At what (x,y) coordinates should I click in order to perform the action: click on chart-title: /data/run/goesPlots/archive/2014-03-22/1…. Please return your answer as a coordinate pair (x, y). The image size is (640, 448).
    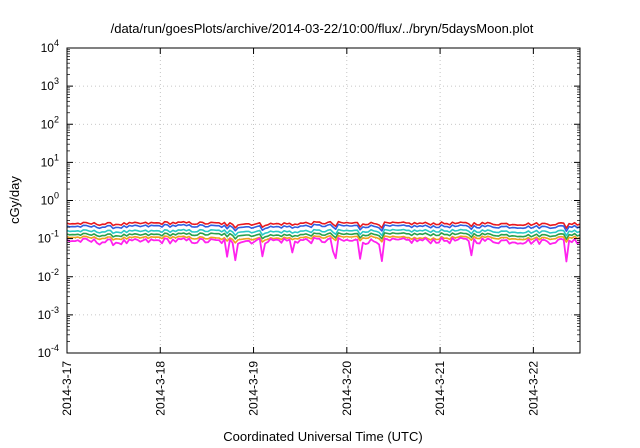
    Looking at the image, I should click on (322, 28).